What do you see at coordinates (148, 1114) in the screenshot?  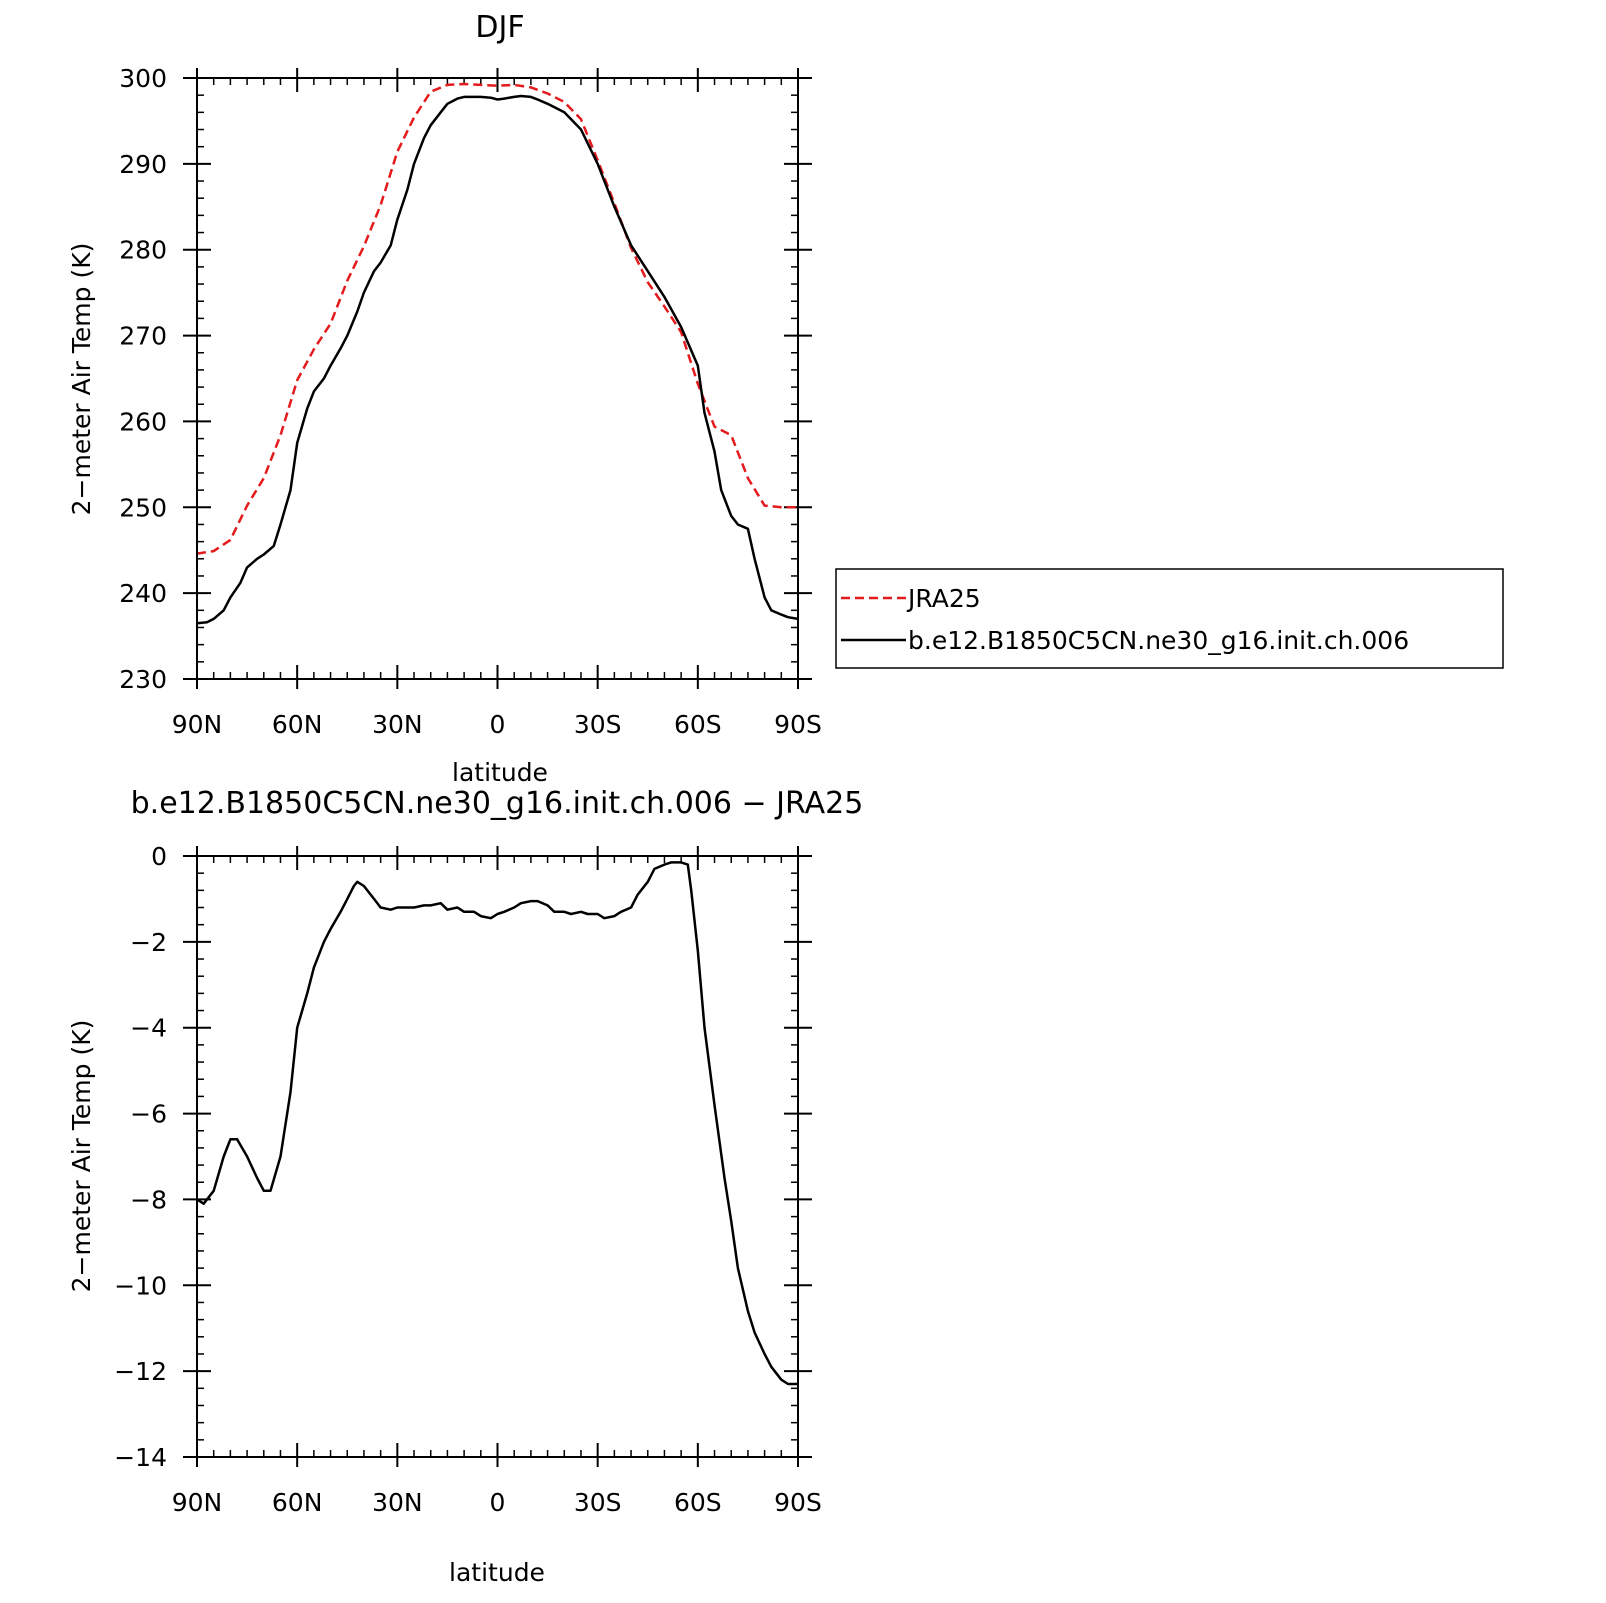 I see `y-tick-label: −6` at bounding box center [148, 1114].